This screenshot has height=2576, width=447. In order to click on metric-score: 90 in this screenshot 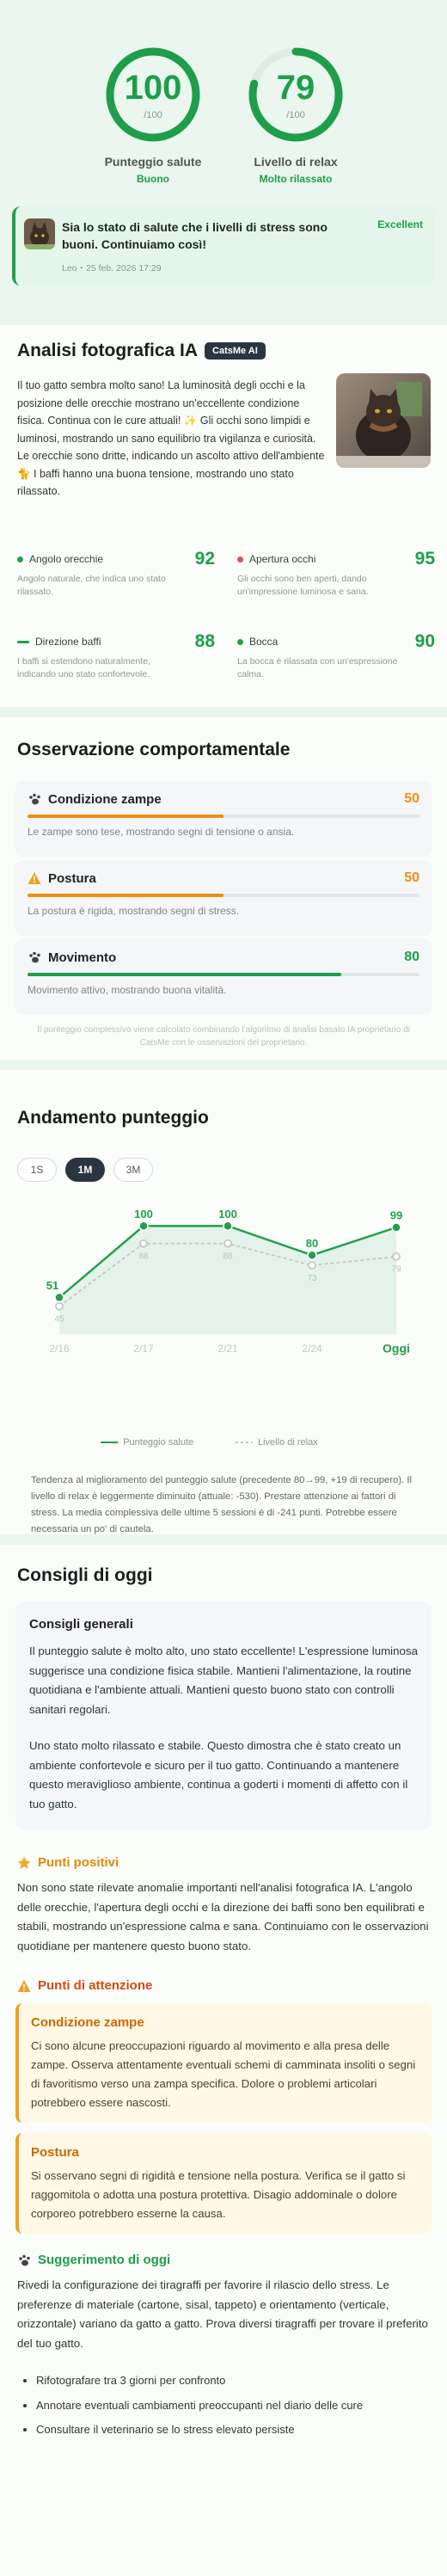, I will do `click(425, 641)`.